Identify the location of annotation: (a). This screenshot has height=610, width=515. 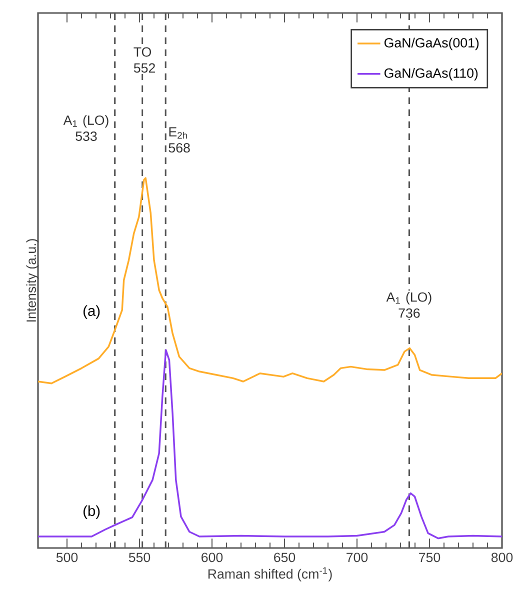
(92, 312).